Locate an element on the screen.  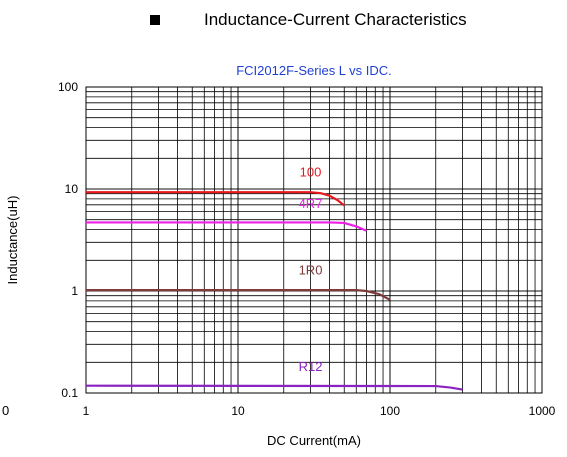
x-tick-label: 1000 is located at coordinates (542, 411).